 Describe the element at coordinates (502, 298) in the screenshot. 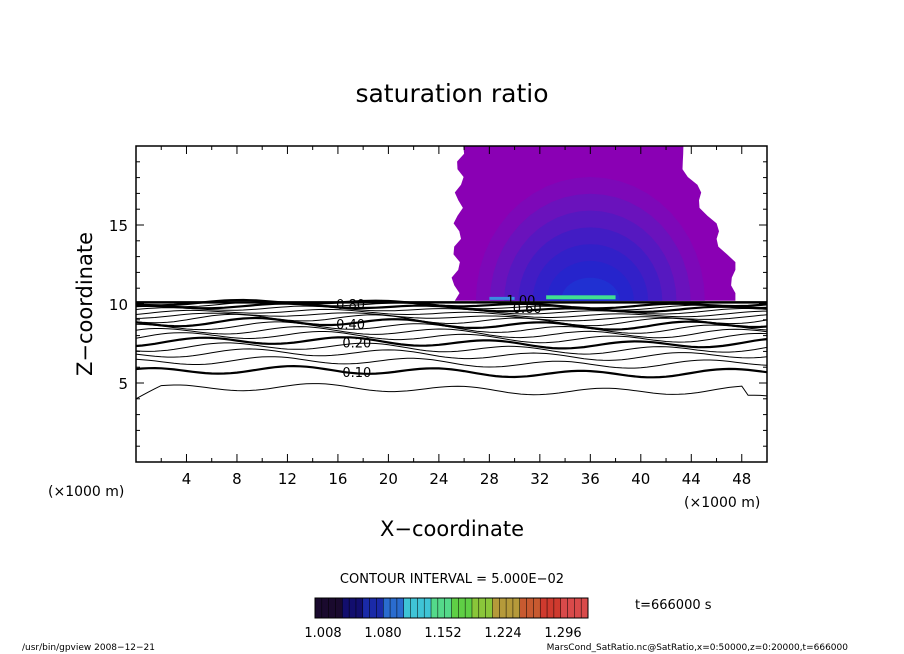

I see `plume-base-mid` at that location.